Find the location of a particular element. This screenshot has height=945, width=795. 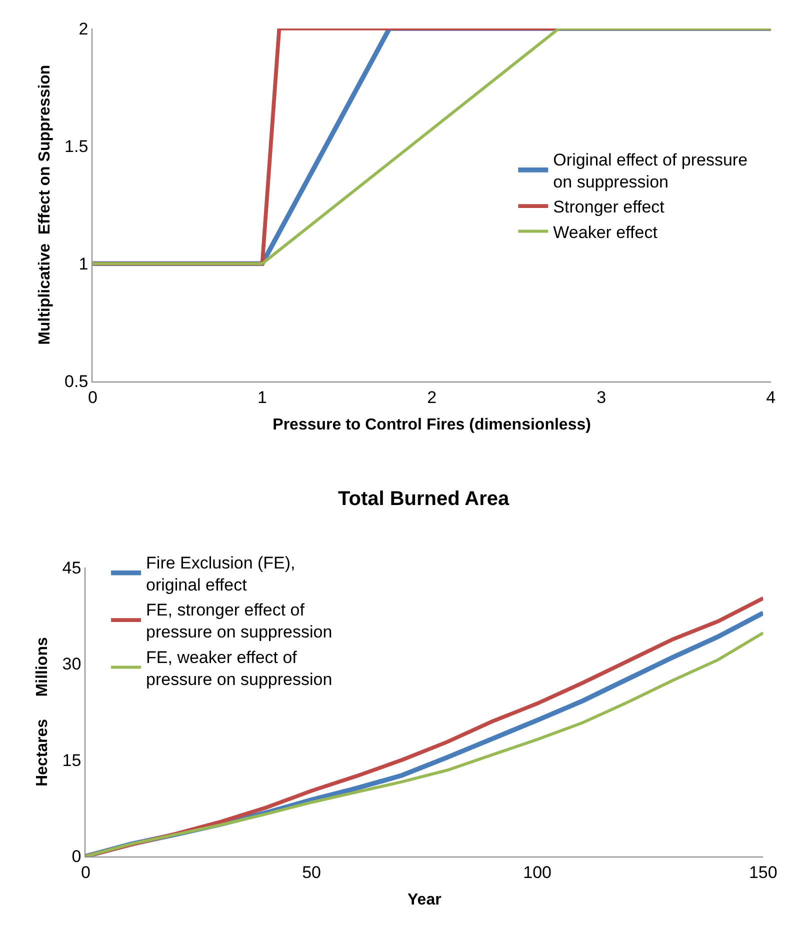

x-tick-label: 3 is located at coordinates (601, 397).